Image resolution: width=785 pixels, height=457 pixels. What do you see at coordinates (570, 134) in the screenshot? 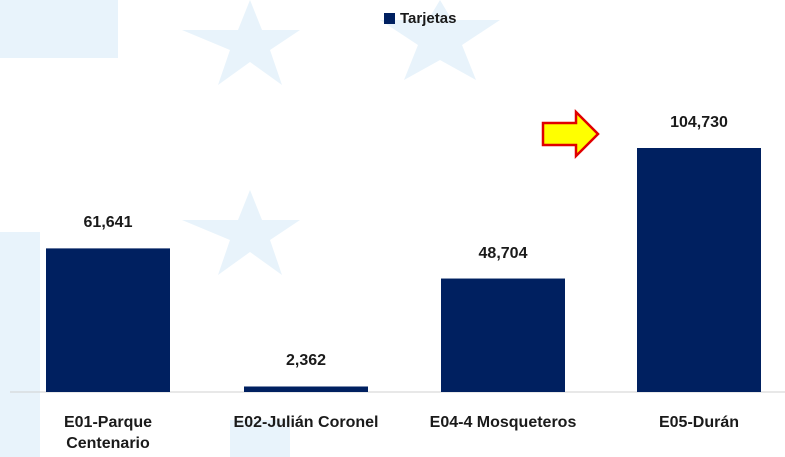
I see `arrow` at bounding box center [570, 134].